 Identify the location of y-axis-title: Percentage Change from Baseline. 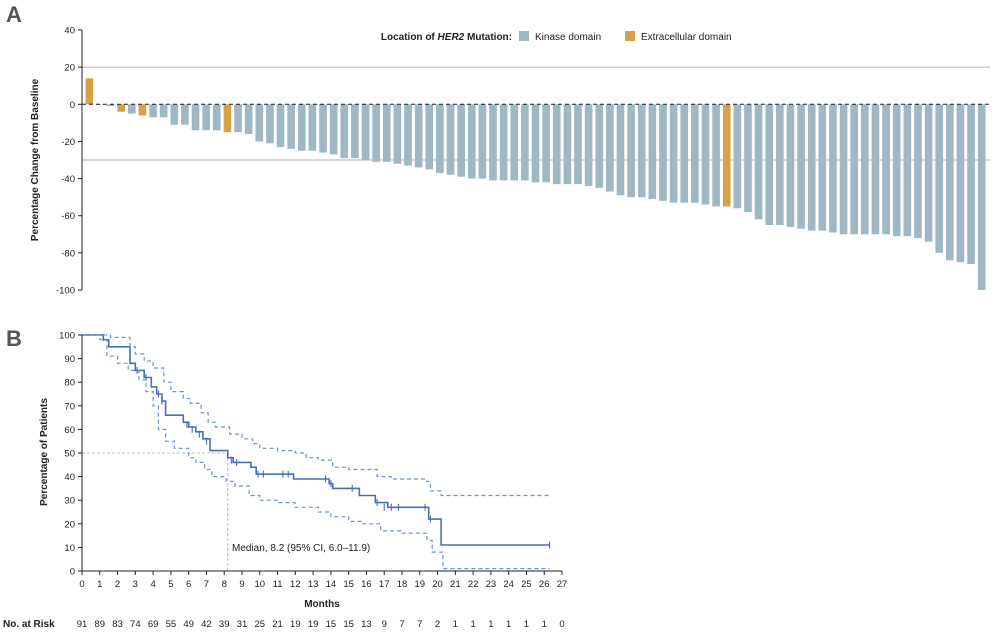
(35, 159).